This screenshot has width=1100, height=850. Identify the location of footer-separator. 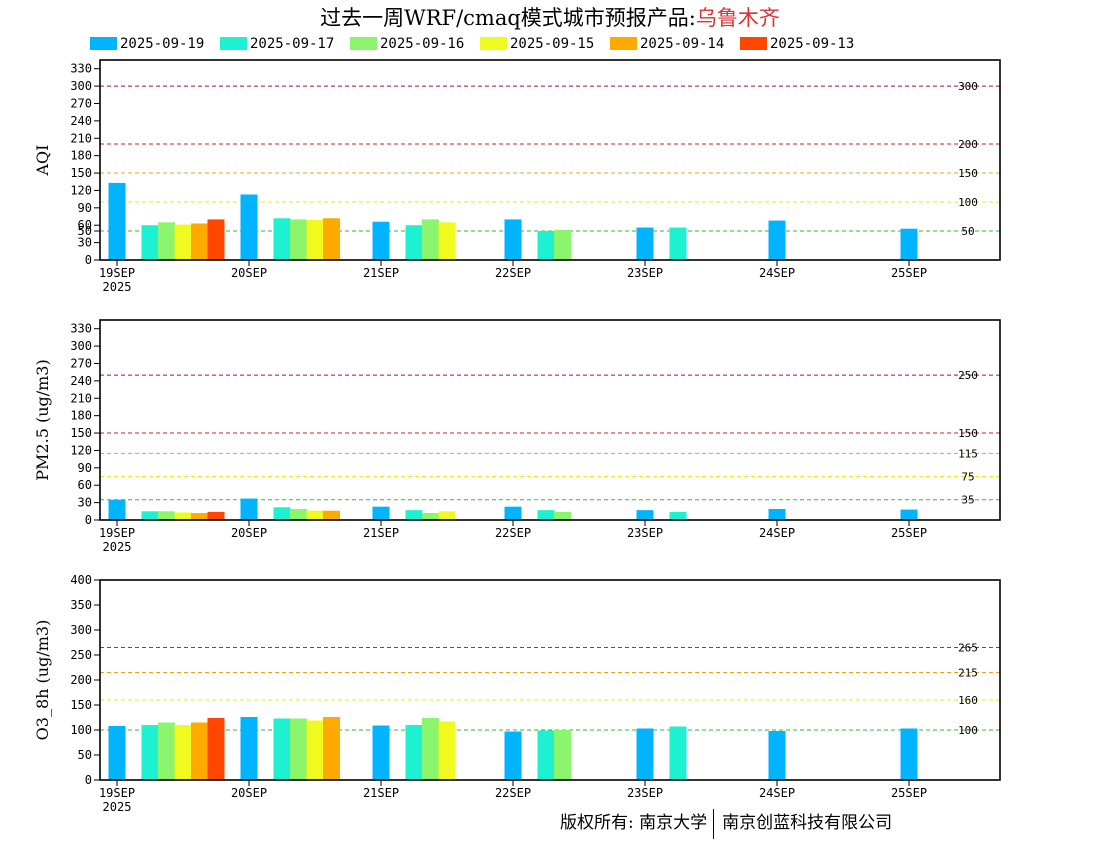
(714, 823).